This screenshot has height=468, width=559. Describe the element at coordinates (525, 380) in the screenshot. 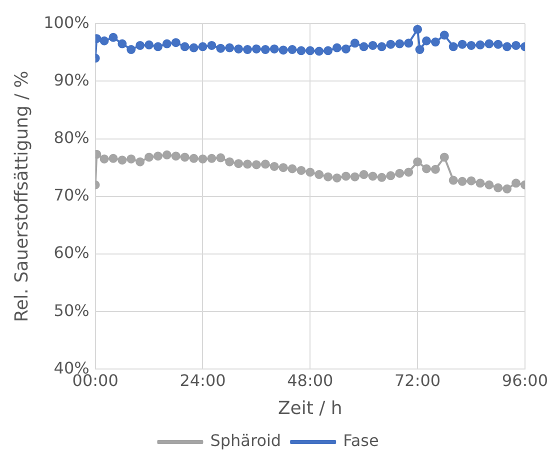

I see `x-tick-label: 96:00` at that location.